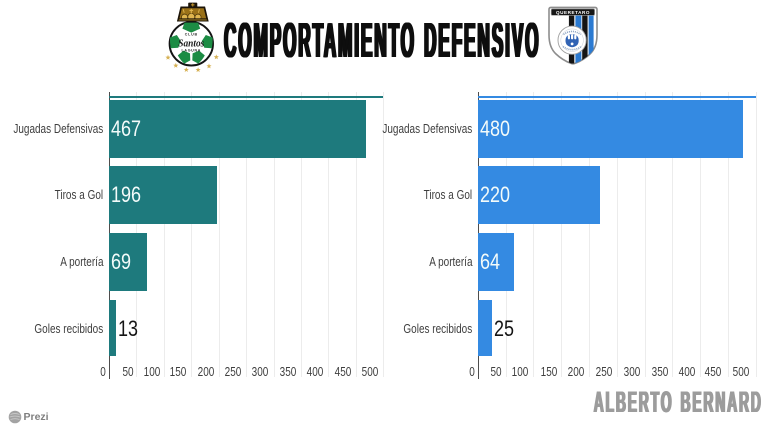 The width and height of the screenshot is (768, 432). I want to click on svg-text: CLUB, so click(191, 35).